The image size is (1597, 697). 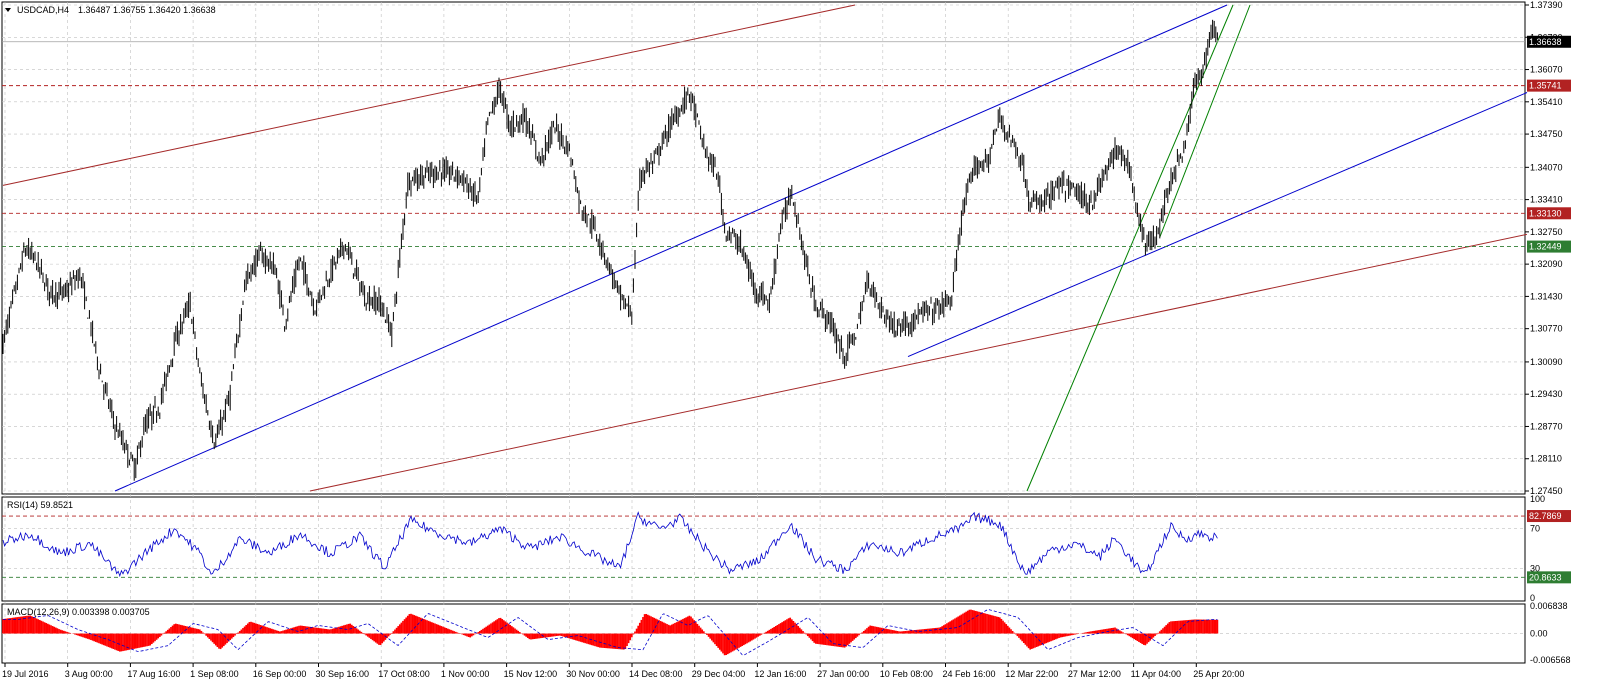 What do you see at coordinates (1545, 577) in the screenshot?
I see `rsi-level-support-tag-text: 20.8633` at bounding box center [1545, 577].